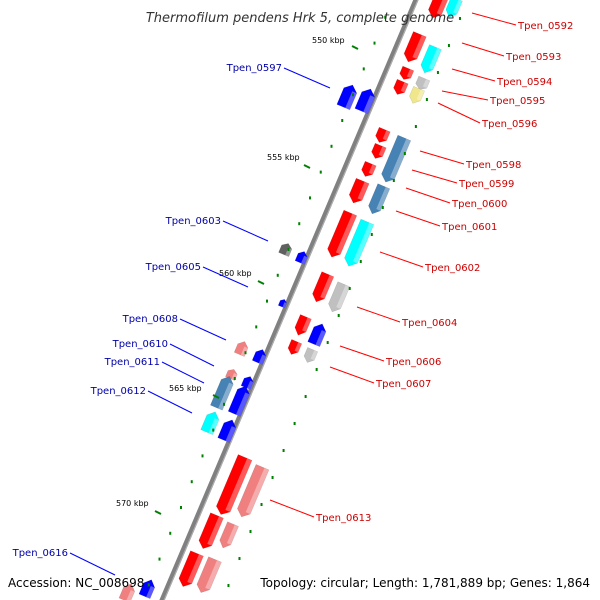 The height and width of the screenshot is (600, 600). What do you see at coordinates (254, 68) in the screenshot?
I see `reverse-gene-label: Tpen_0597` at bounding box center [254, 68].